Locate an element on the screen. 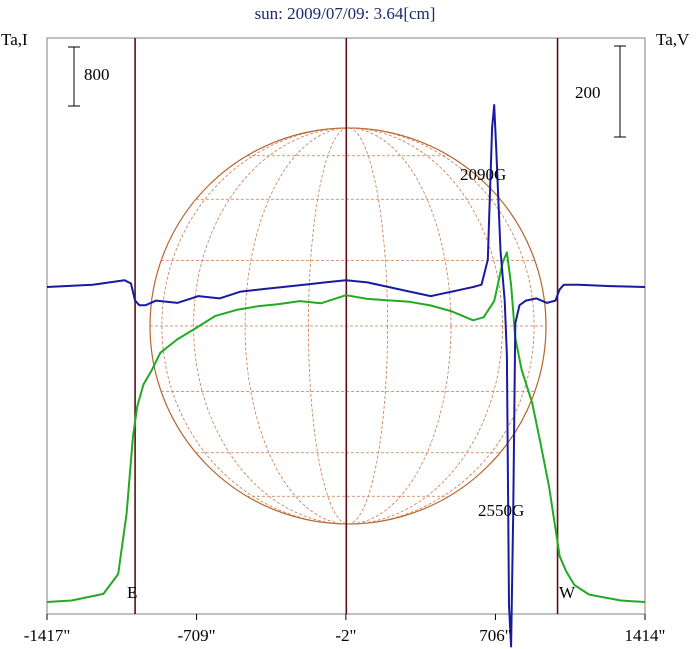 Image resolution: width=696 pixels, height=649 pixels. right-scale-bar is located at coordinates (620, 91).